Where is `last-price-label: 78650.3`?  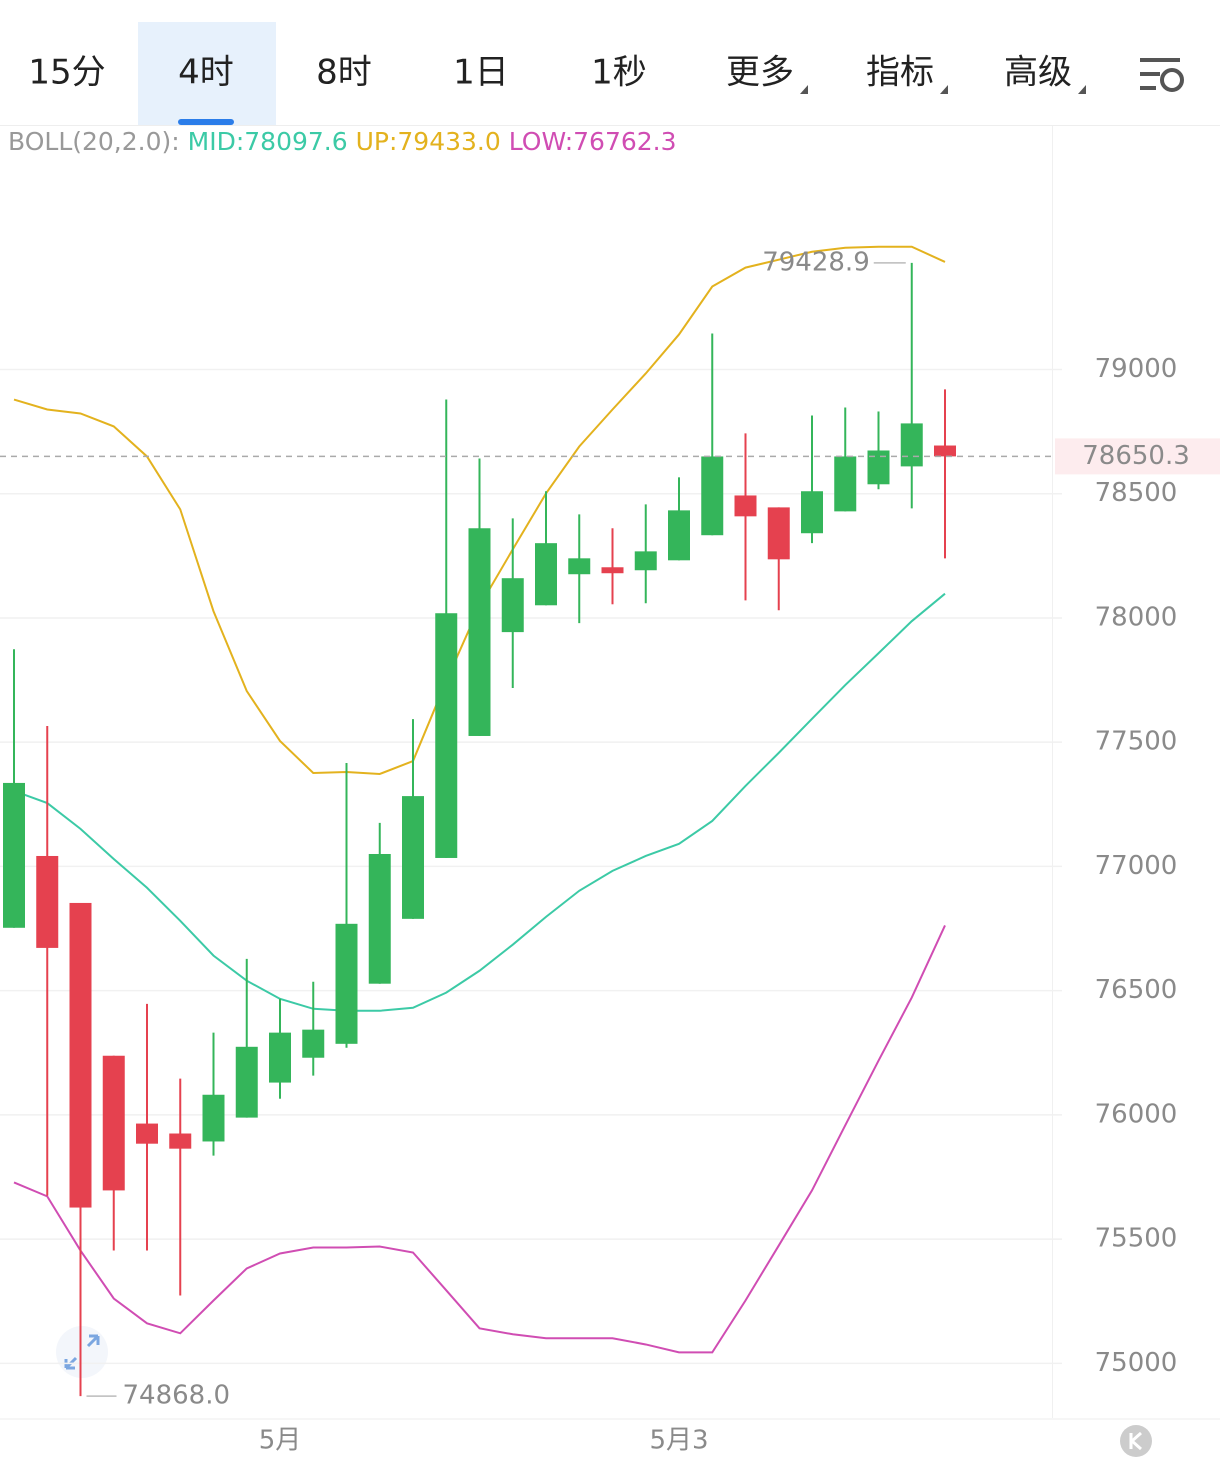
last-price-label: 78650.3 is located at coordinates (1136, 456).